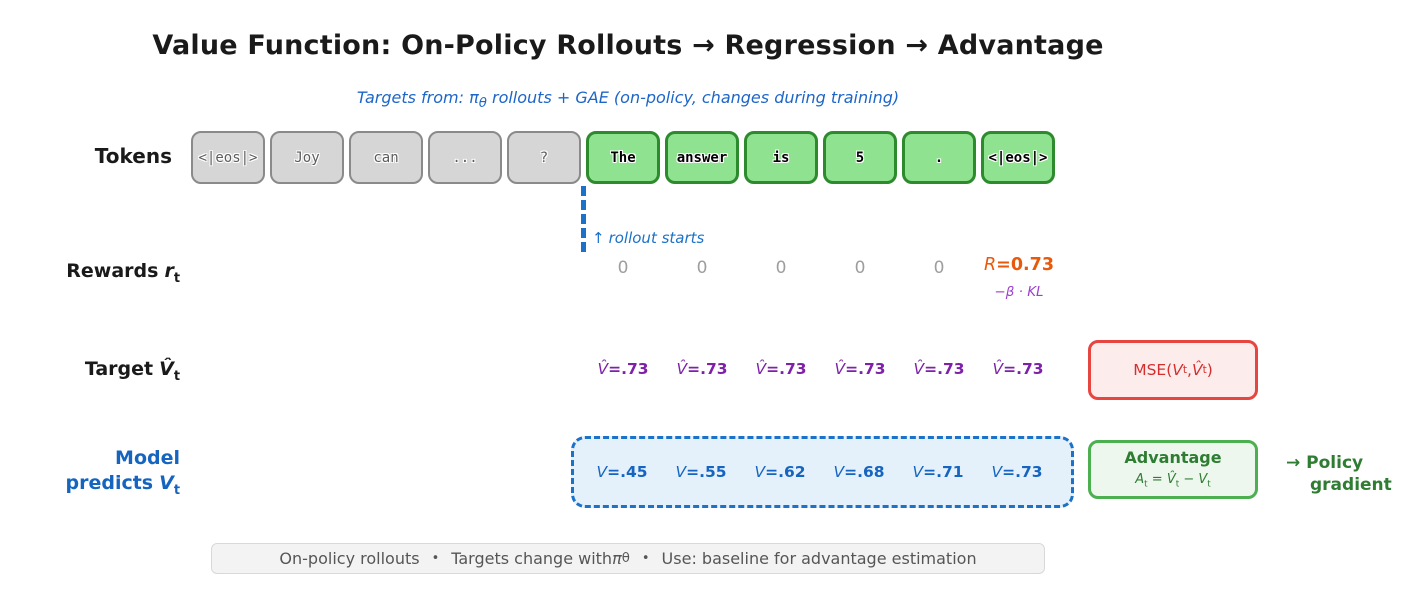 The image size is (1425, 613). What do you see at coordinates (990, 265) in the screenshot?
I see `final-reward-symbol: R` at bounding box center [990, 265].